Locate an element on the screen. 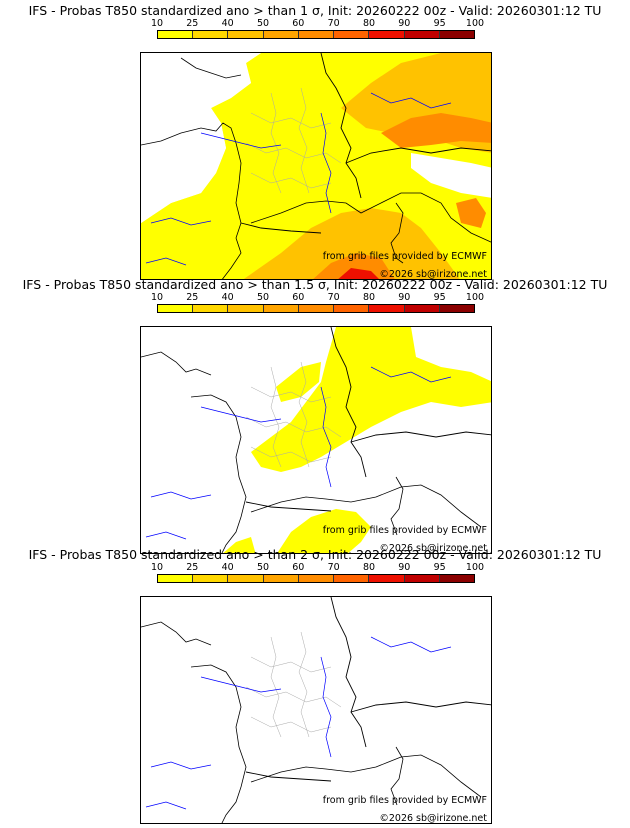 Image resolution: width=630 pixels, height=828 pixels. low-prob-areas is located at coordinates (316, 138).